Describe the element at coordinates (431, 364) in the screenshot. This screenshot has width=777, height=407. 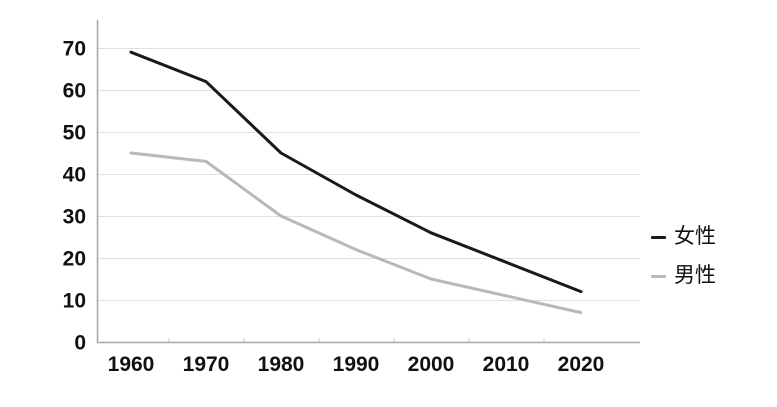
I see `x-tick-label-2000: 2000` at that location.